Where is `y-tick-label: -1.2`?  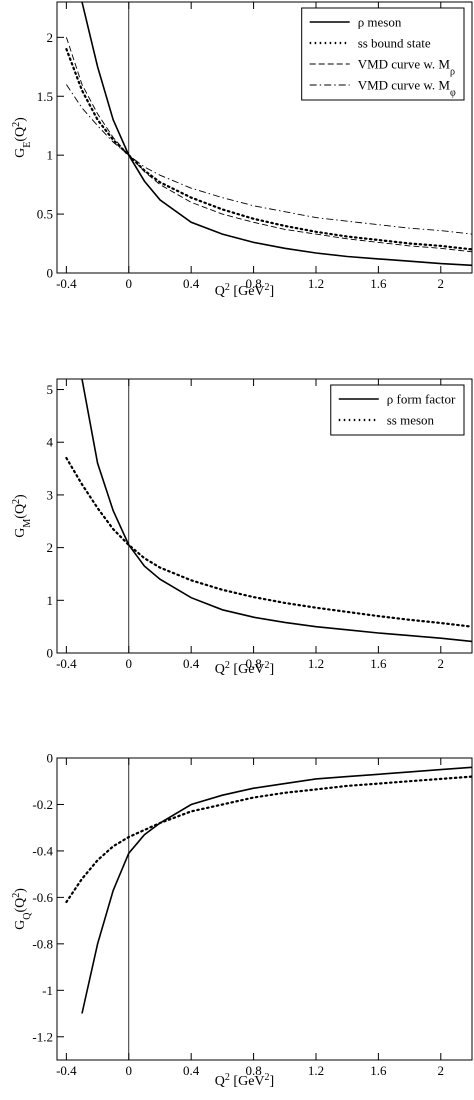
y-tick-label: -1.2 is located at coordinates (42, 1036).